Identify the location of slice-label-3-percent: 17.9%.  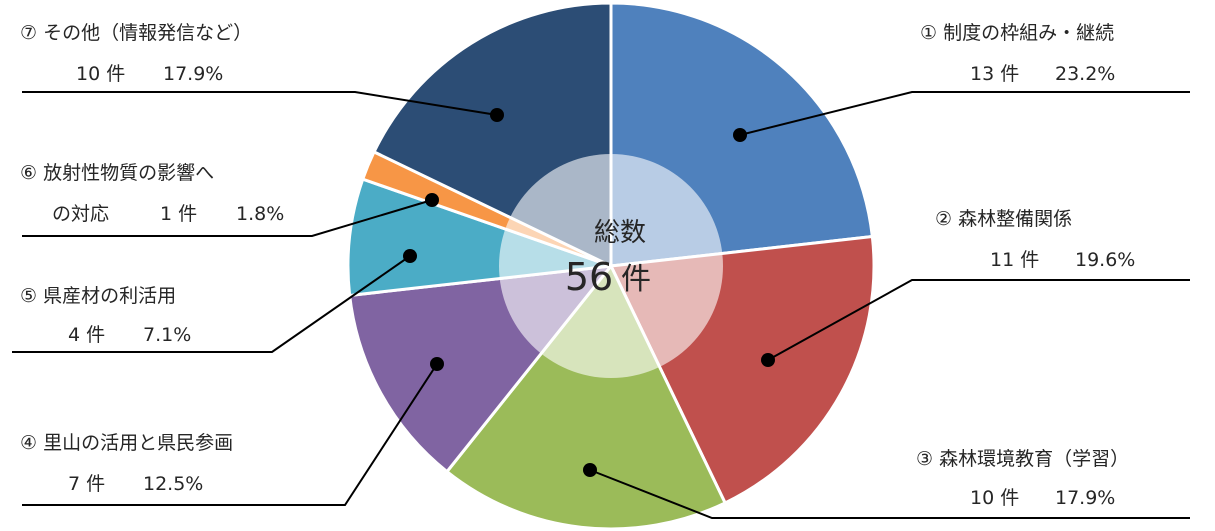
(1085, 498).